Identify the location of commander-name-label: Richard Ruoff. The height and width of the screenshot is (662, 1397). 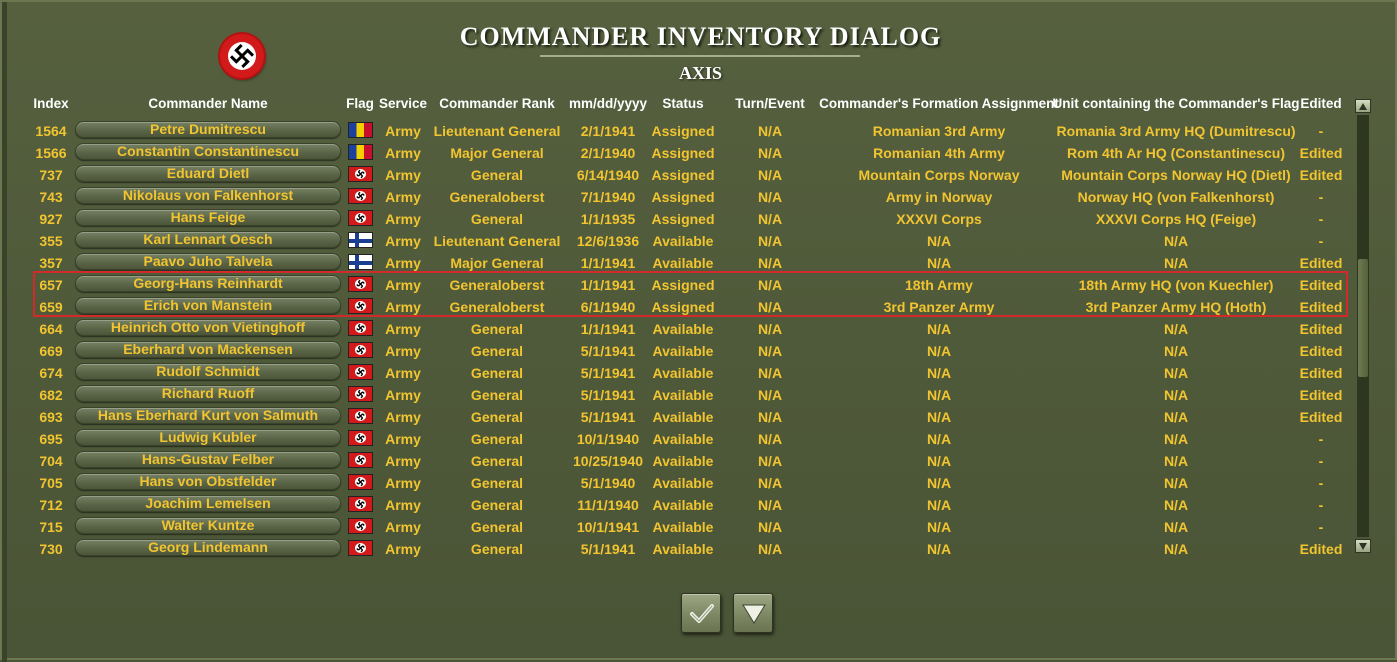
(208, 393).